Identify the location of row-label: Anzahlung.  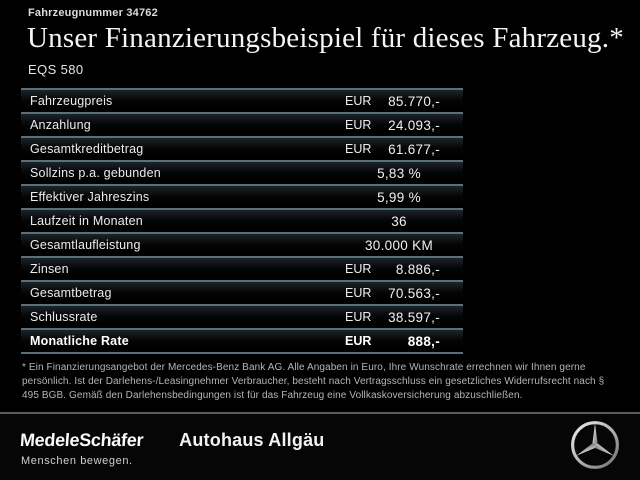
(60, 125).